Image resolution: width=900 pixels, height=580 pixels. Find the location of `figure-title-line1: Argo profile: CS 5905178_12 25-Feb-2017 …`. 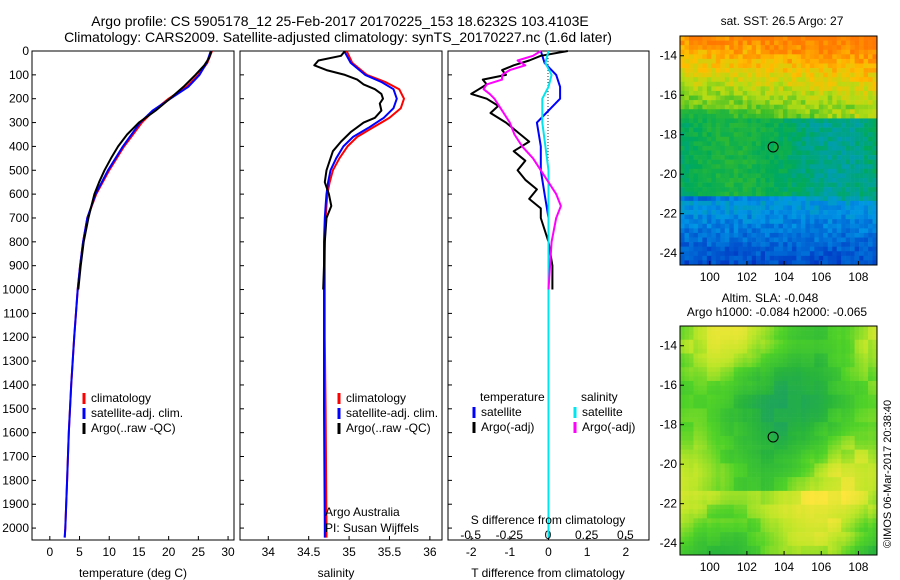

figure-title-line1: Argo profile: CS 5905178_12 25-Feb-2017 … is located at coordinates (339, 21).